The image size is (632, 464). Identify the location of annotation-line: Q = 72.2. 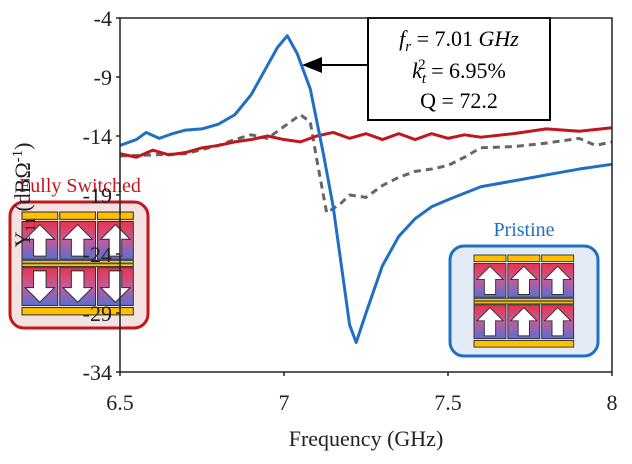
(459, 100).